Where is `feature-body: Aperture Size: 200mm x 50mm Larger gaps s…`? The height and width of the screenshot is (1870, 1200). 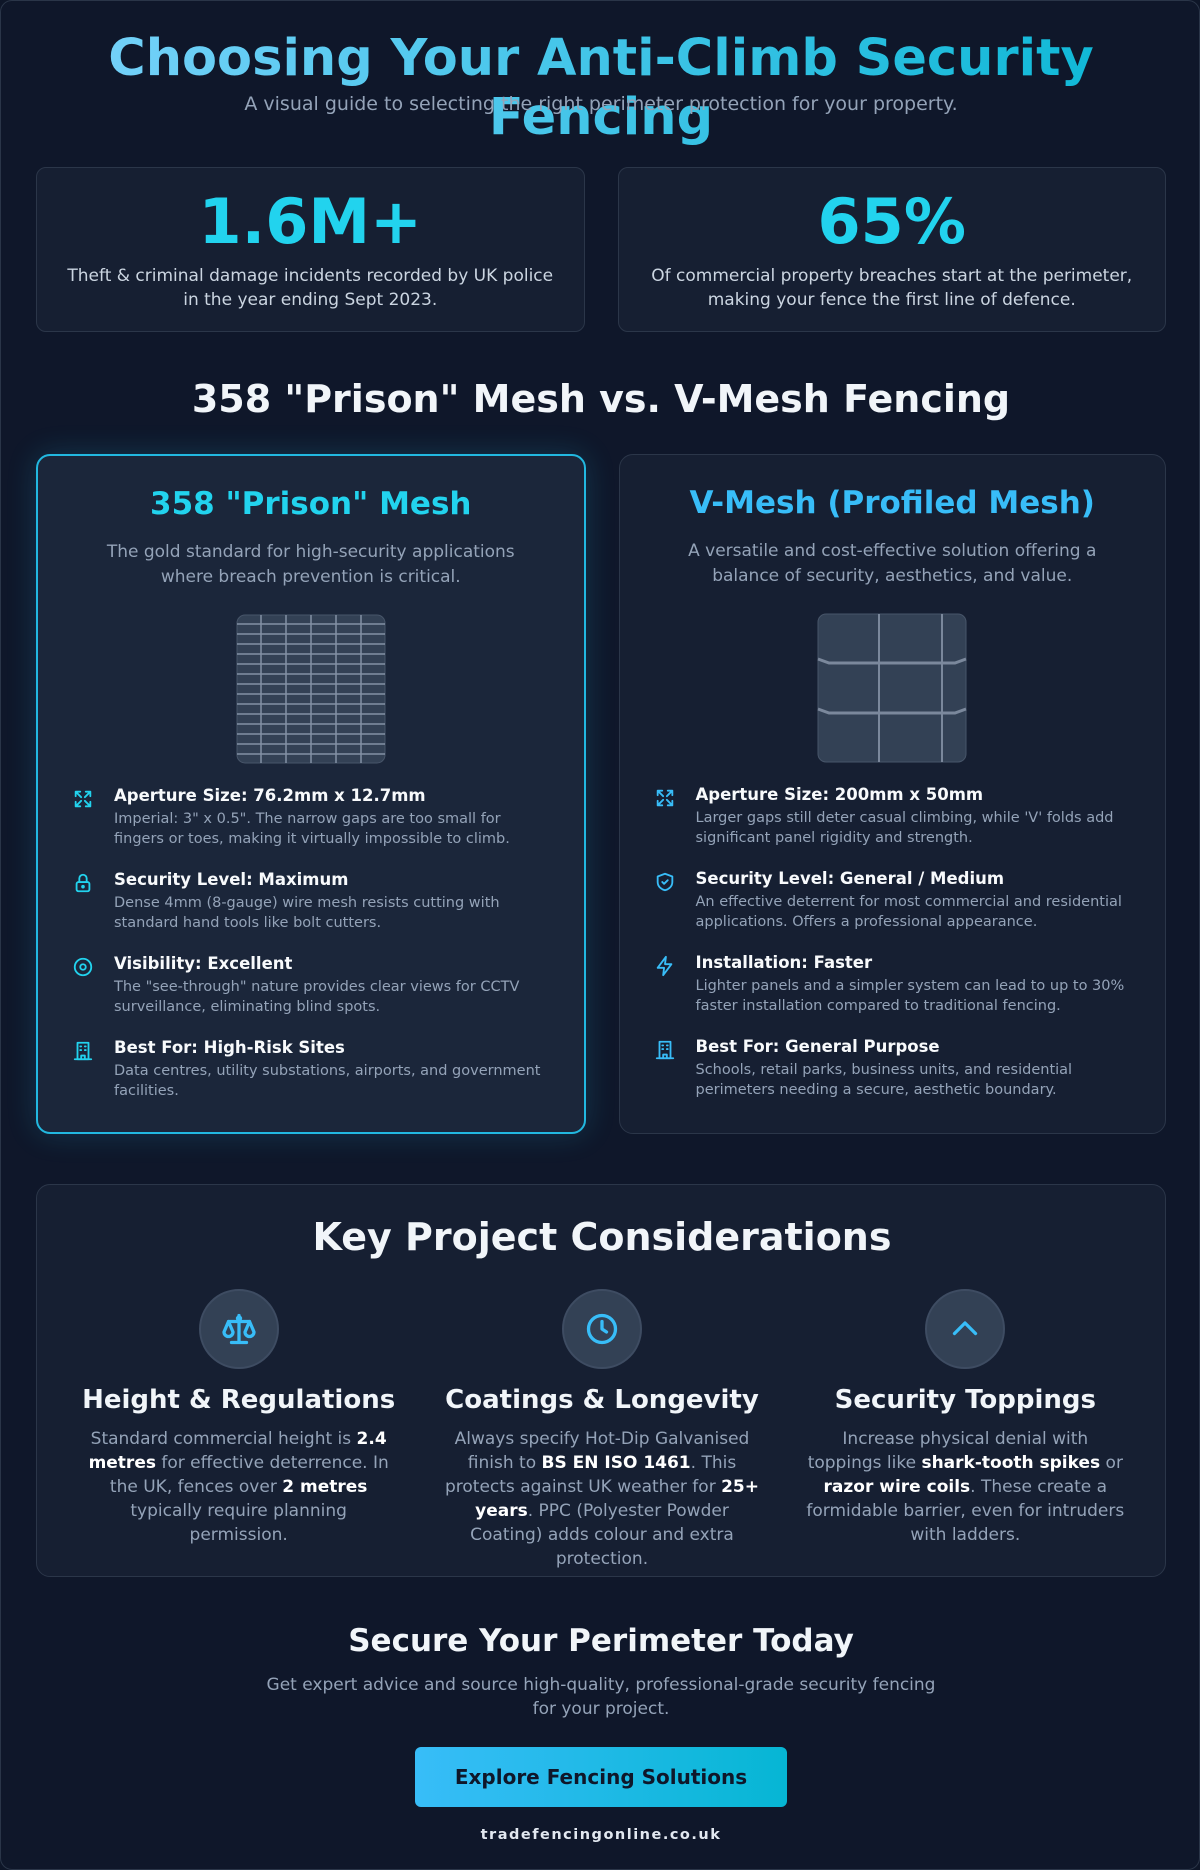
feature-body: Aperture Size: 200mm x 50mm Larger gaps s… is located at coordinates (914, 818).